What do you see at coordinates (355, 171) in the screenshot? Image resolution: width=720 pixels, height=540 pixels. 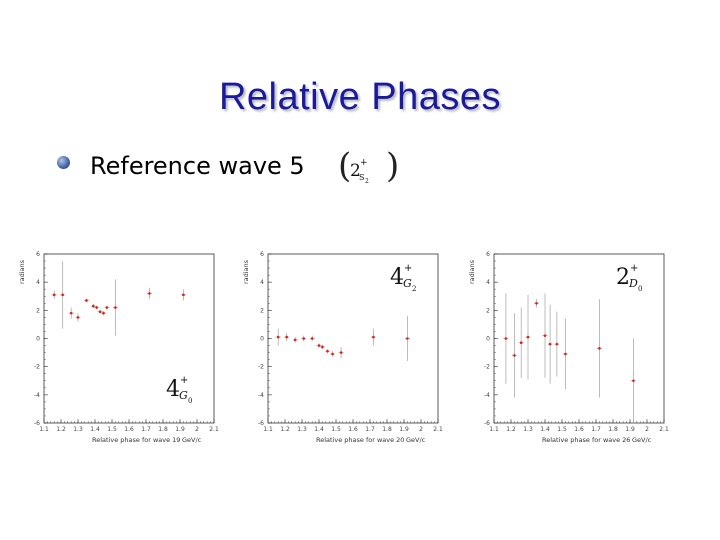 I see `ref-wave-L: 2` at bounding box center [355, 171].